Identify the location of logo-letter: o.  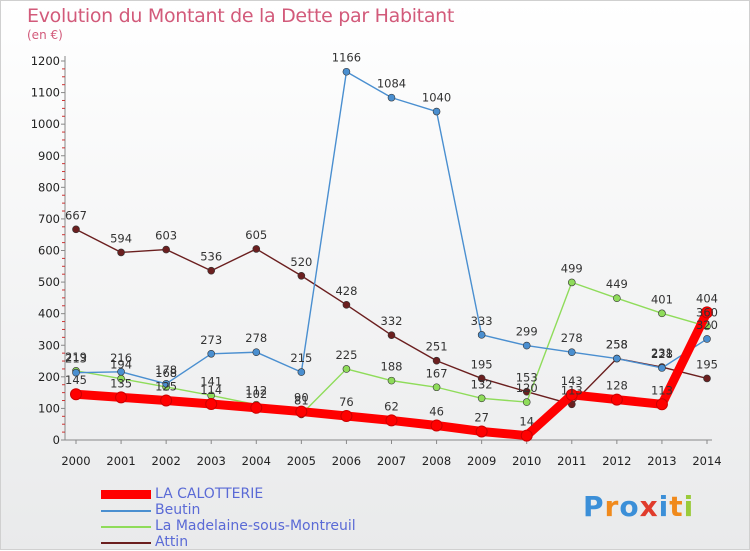
(629, 506).